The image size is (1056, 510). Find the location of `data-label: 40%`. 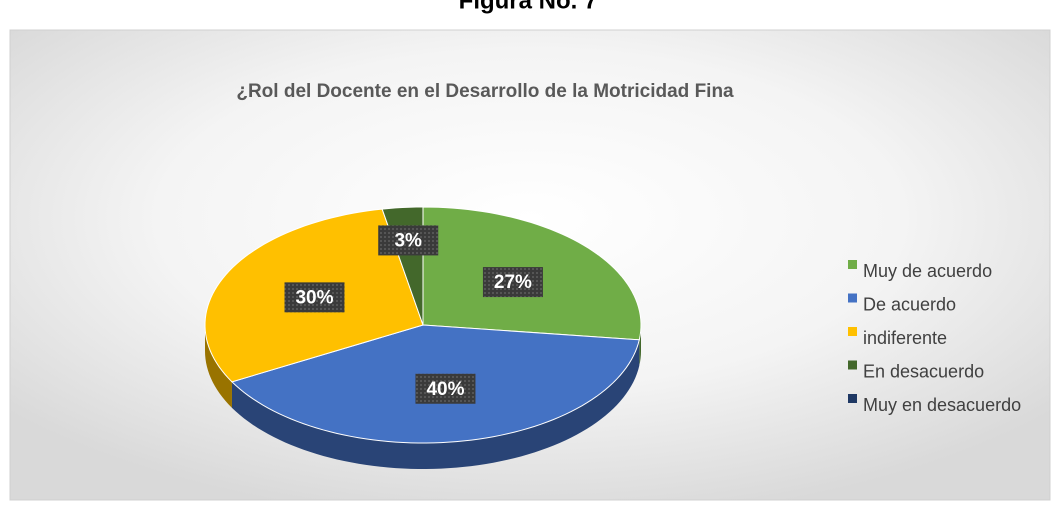

data-label: 40% is located at coordinates (445, 389).